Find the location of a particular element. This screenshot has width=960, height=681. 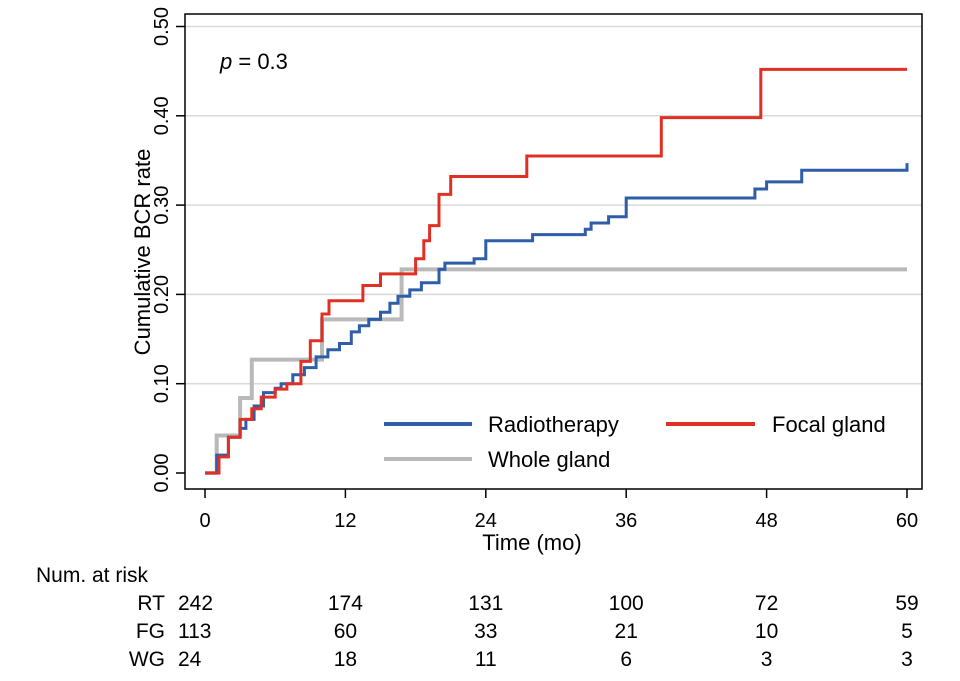

p-value-annotation: p = 0.3 is located at coordinates (253, 61).